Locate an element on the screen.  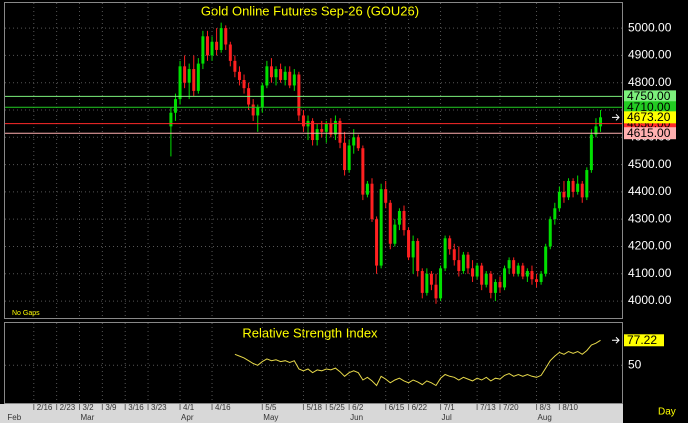
last-value-label: 77.22 is located at coordinates (642, 340).